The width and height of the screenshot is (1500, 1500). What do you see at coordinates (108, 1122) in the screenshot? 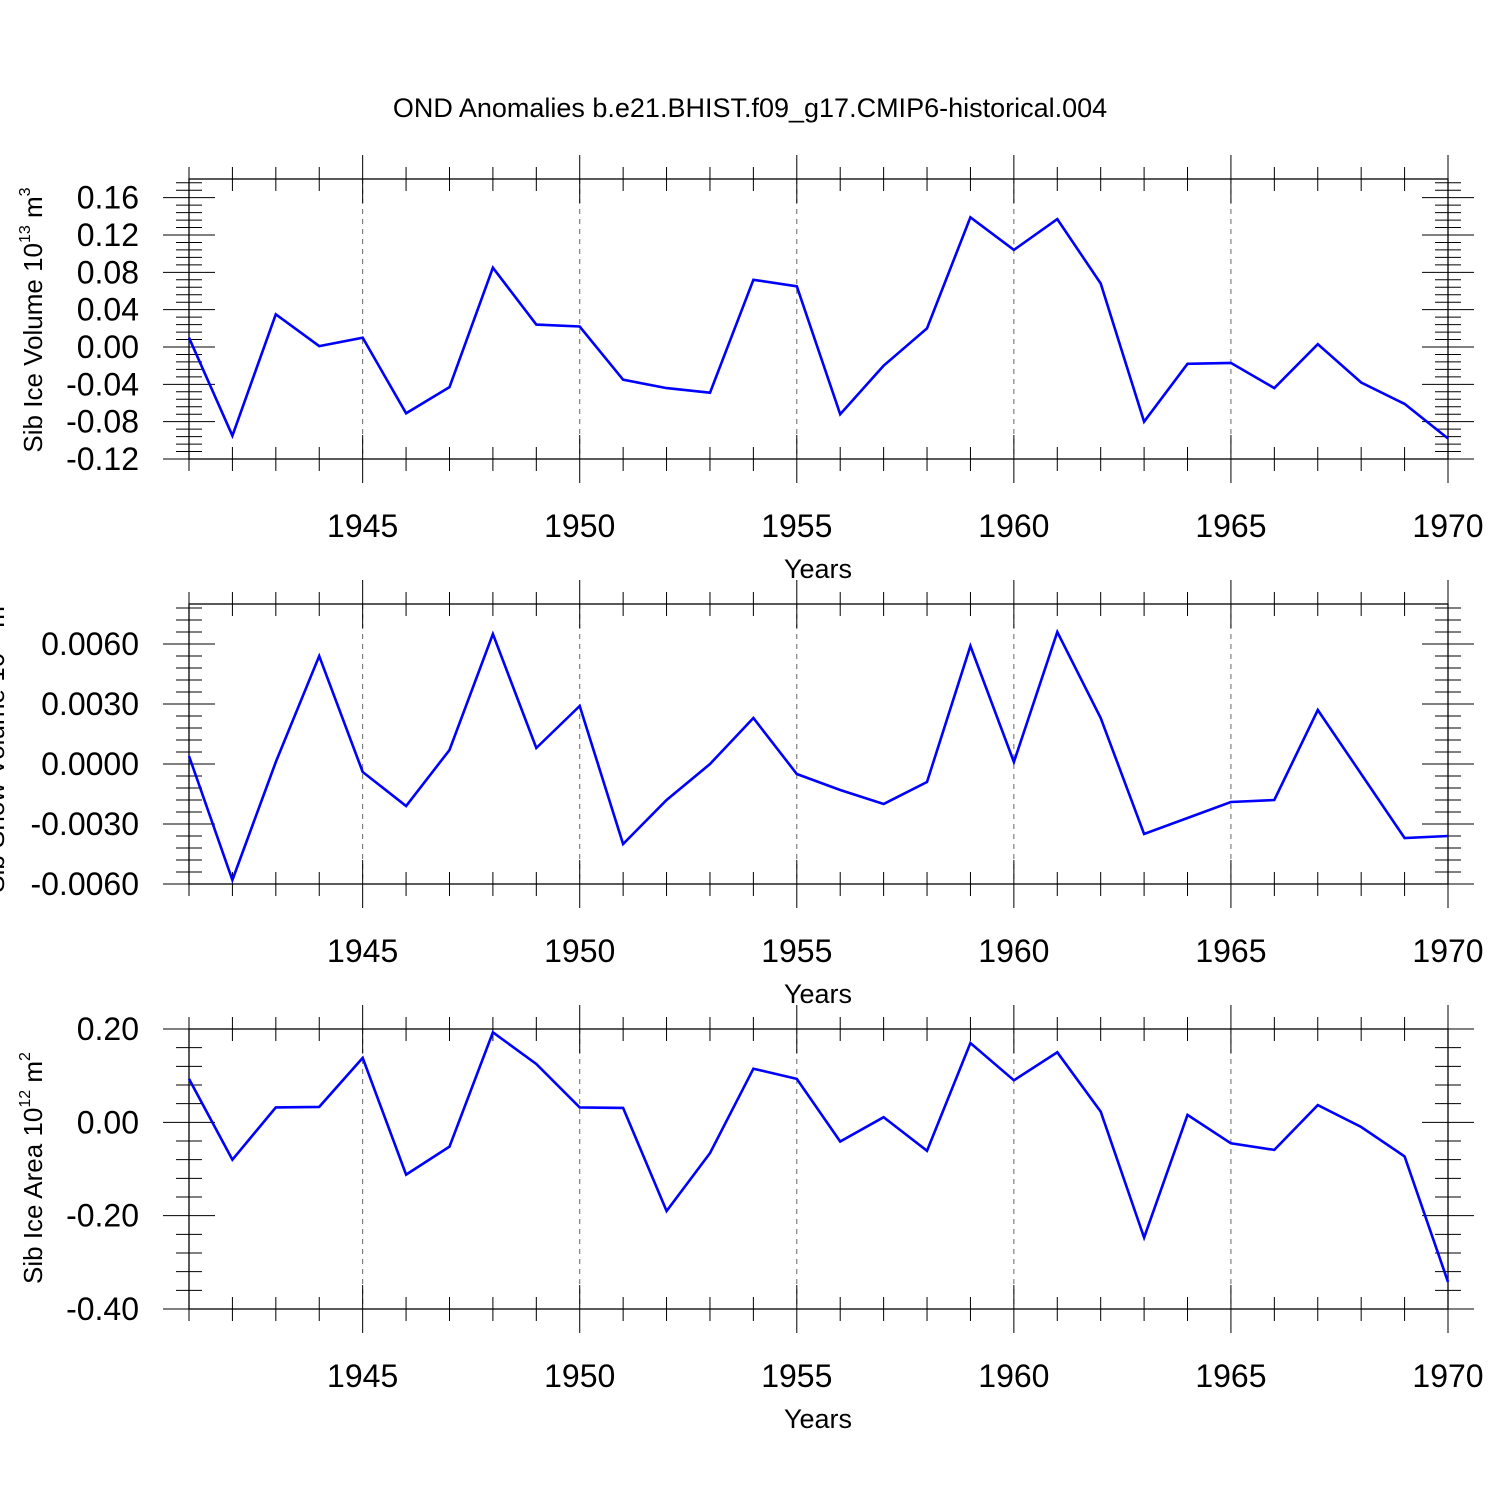
I see `y-tick-label: 0.00` at bounding box center [108, 1122].